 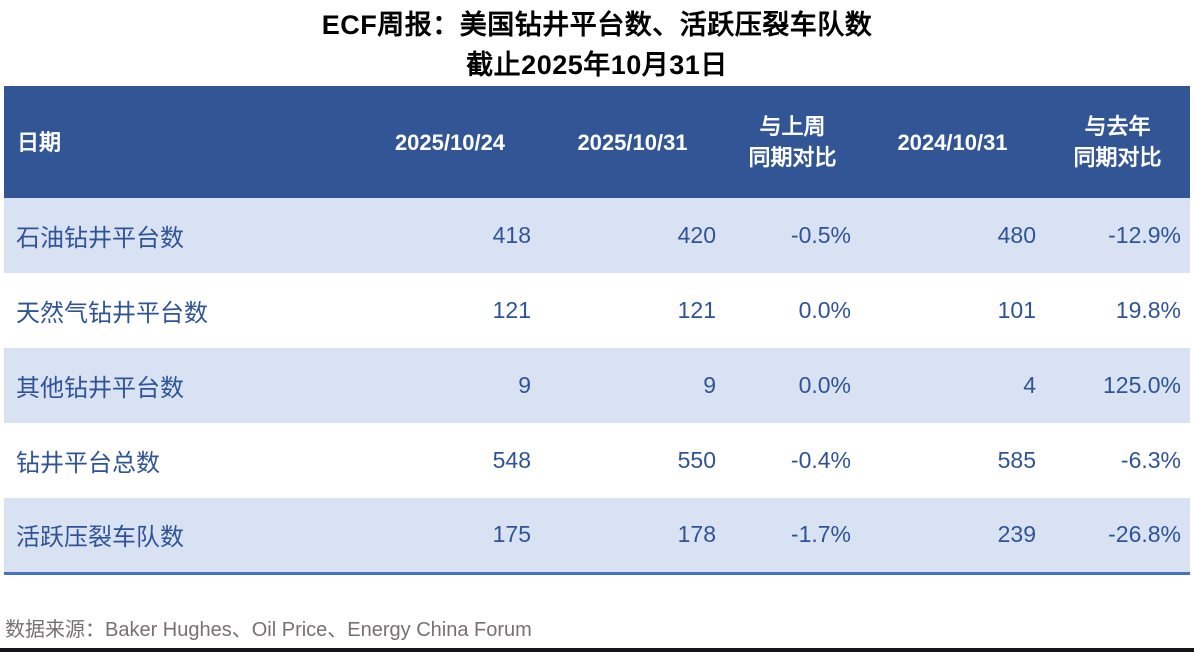 What do you see at coordinates (1016, 534) in the screenshot?
I see `cell-last-year: 239` at bounding box center [1016, 534].